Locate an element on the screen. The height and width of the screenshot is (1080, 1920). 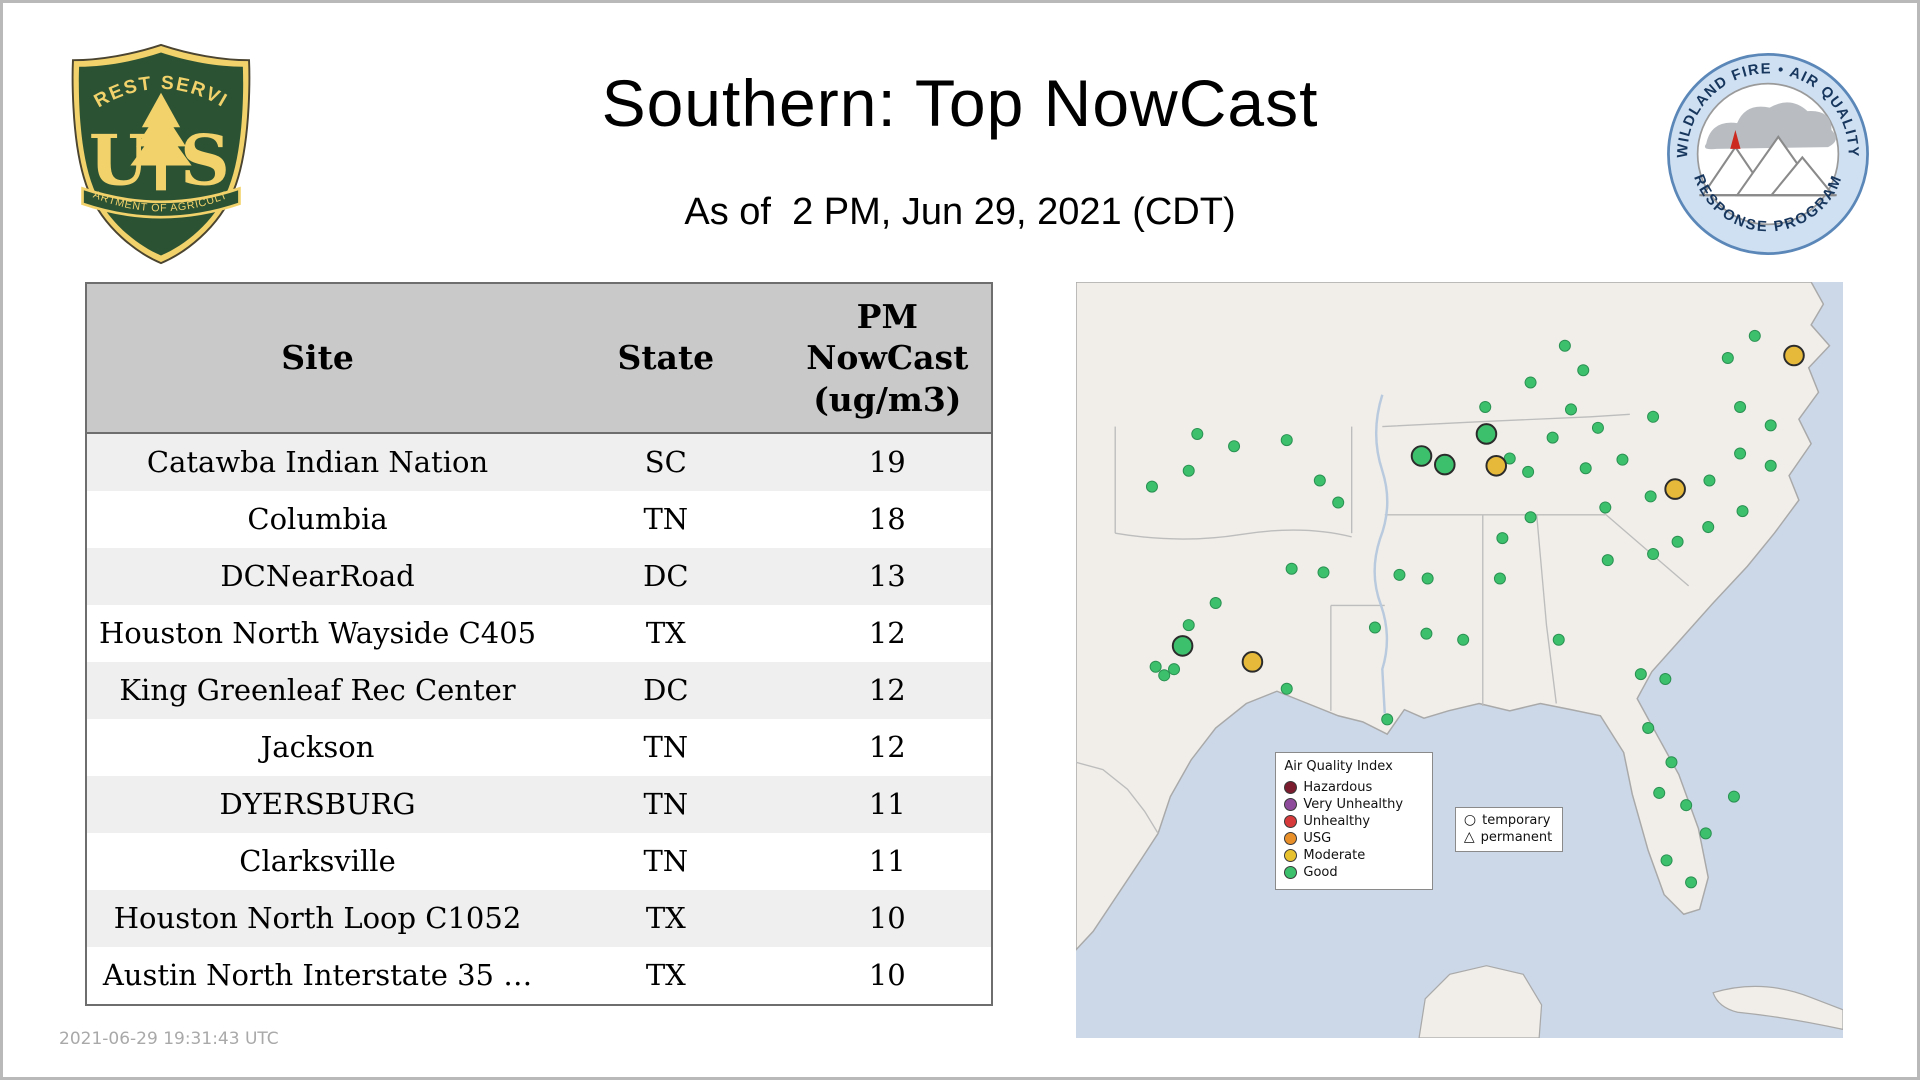
aqi-legend-label: Hazardous is located at coordinates (1338, 788).